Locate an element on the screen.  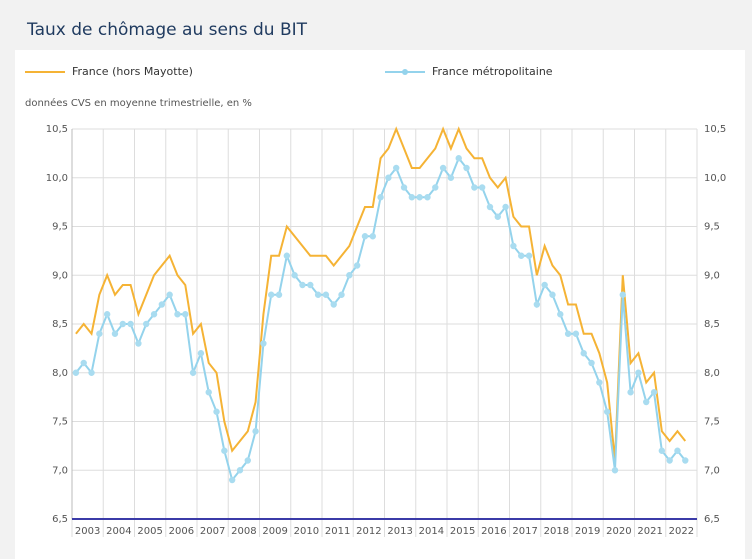
x-tick-label: 2006 is located at coordinates (181, 531).